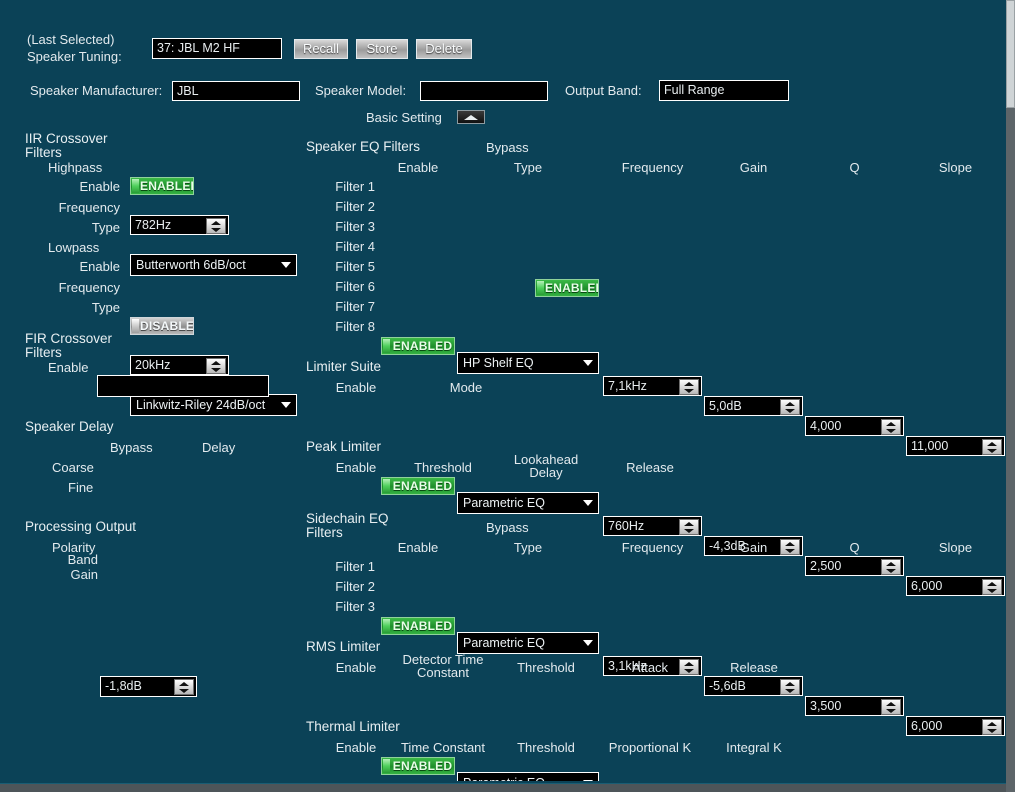 The image size is (1015, 792). Describe the element at coordinates (162, 326) in the screenshot. I see `iir-lowpass-enable-toggle: DISABLED` at that location.